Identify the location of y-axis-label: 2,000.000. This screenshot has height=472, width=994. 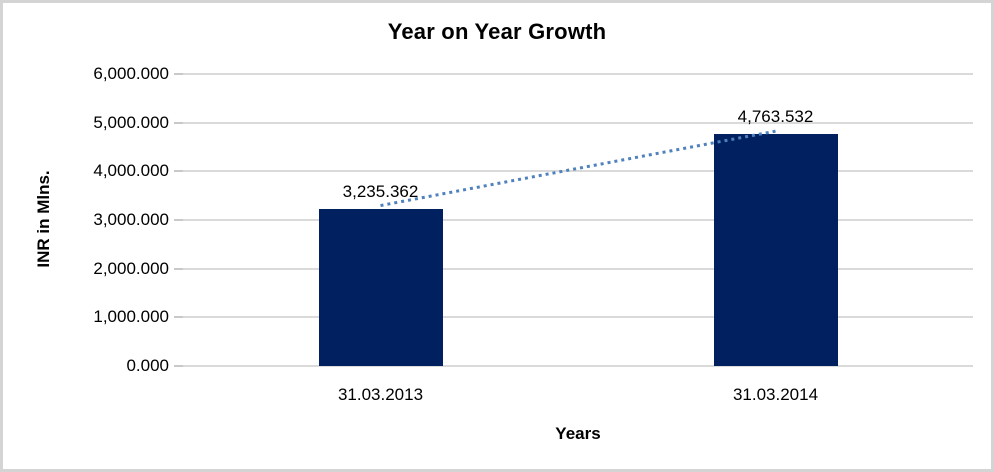
(131, 268).